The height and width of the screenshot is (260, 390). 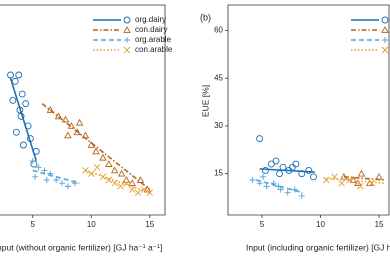 I want to click on legend-label: con.dairy, so click(x=151, y=29).